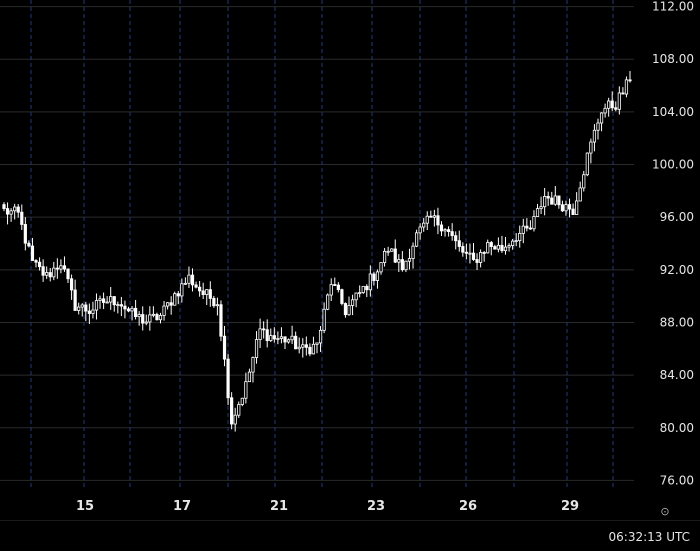  I want to click on y-tick-label: 84.00, so click(677, 375).